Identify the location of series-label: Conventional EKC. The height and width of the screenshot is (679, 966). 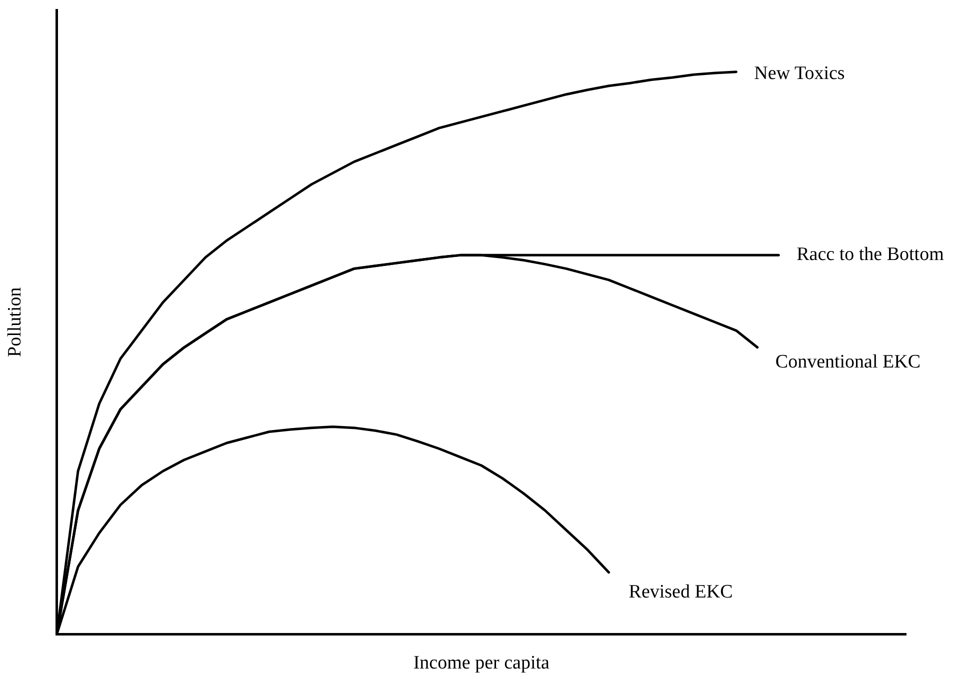
(848, 361).